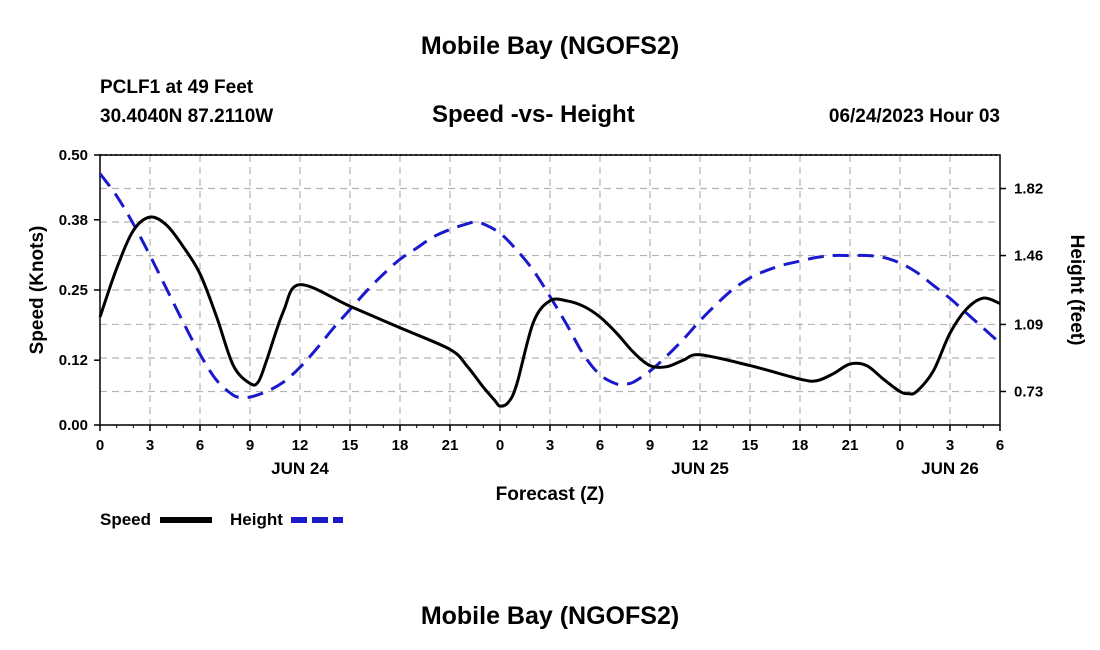  What do you see at coordinates (1028, 391) in the screenshot?
I see `y2-tick-label: 0.73` at bounding box center [1028, 391].